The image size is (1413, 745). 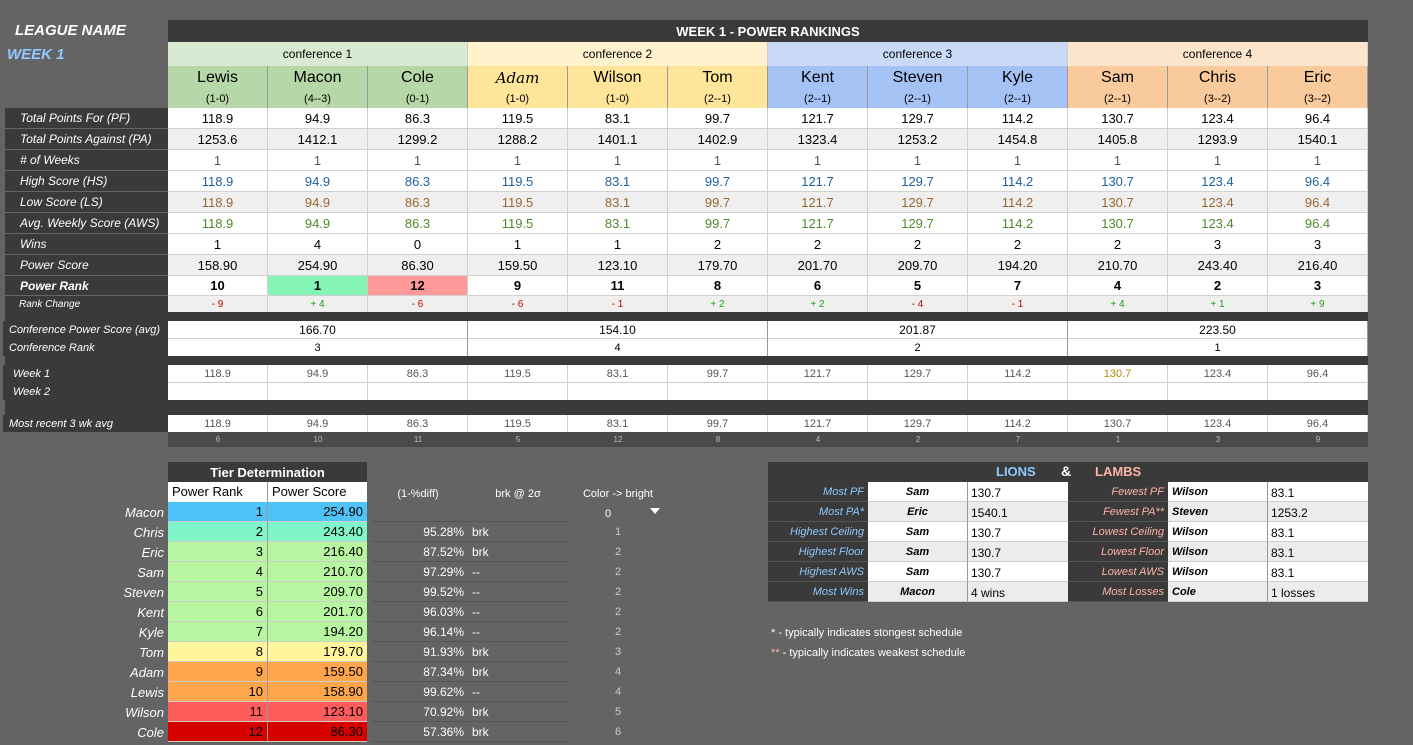 I want to click on rank-change-cell: - 6, so click(x=518, y=304).